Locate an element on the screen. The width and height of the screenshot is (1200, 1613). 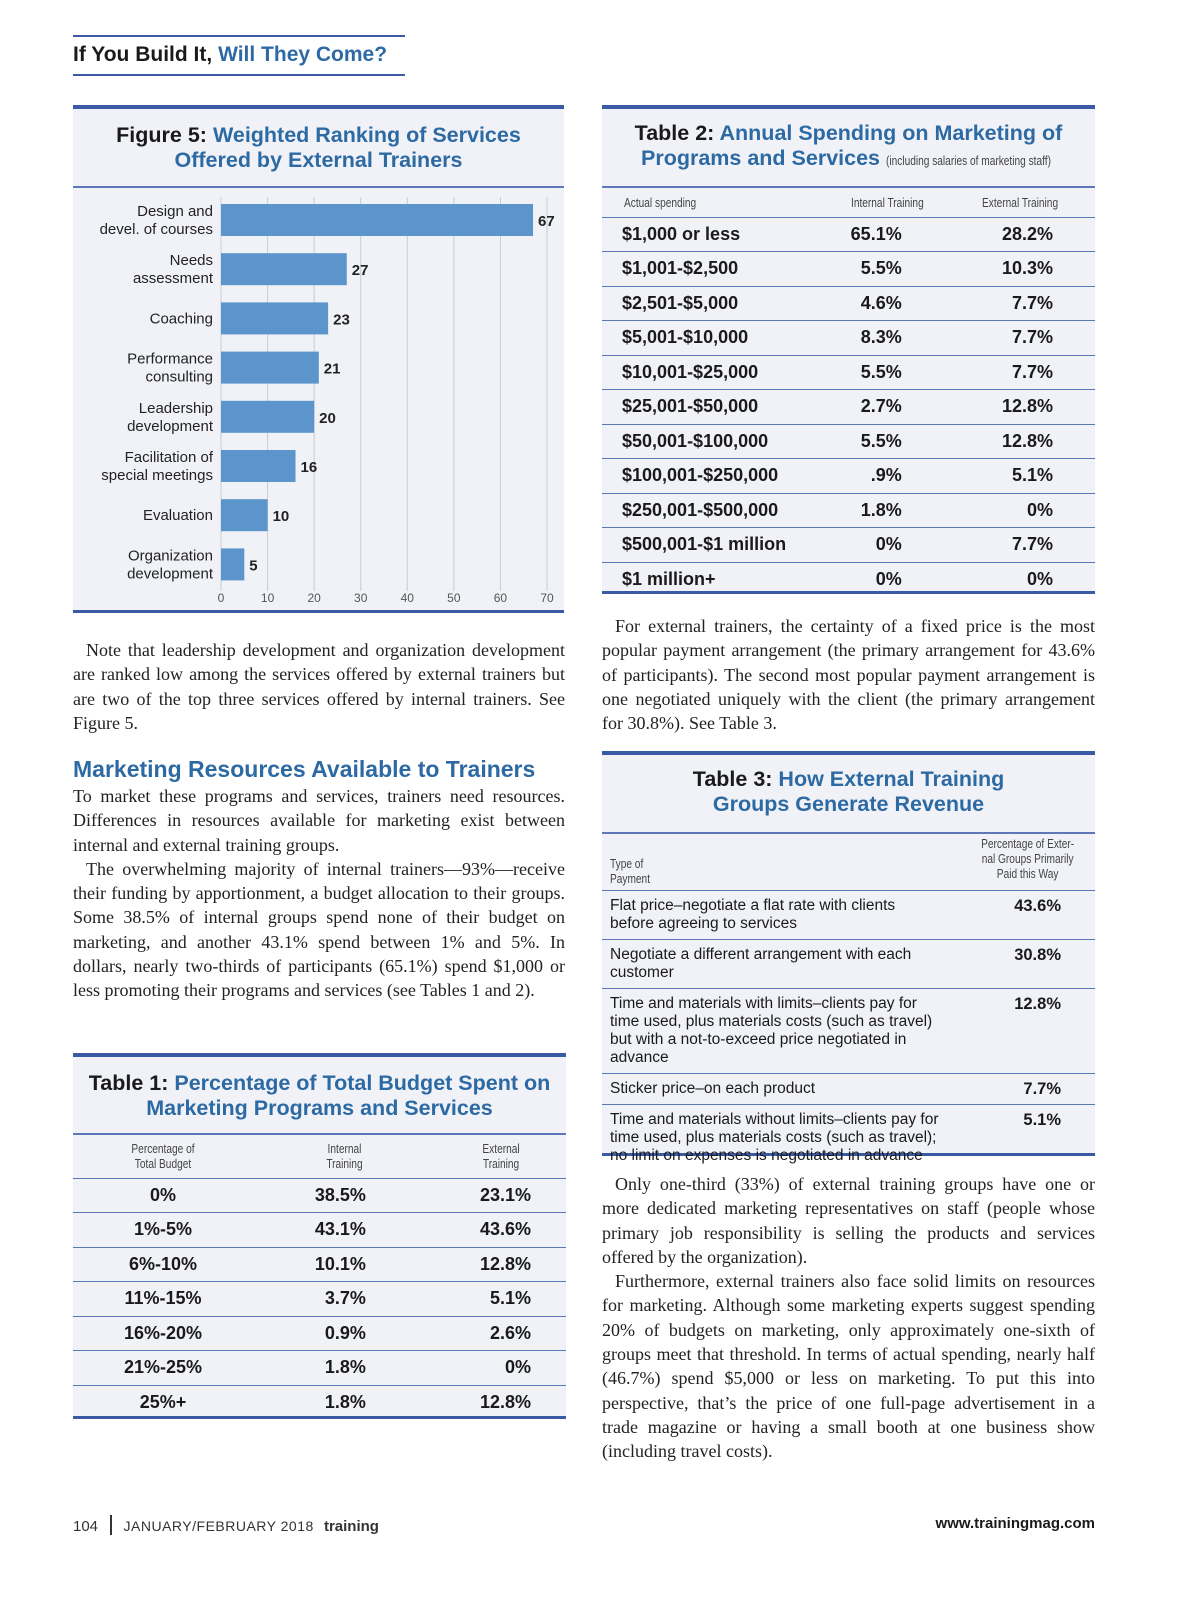
cell-label: $10,001-$25,000 is located at coordinates (706, 372).